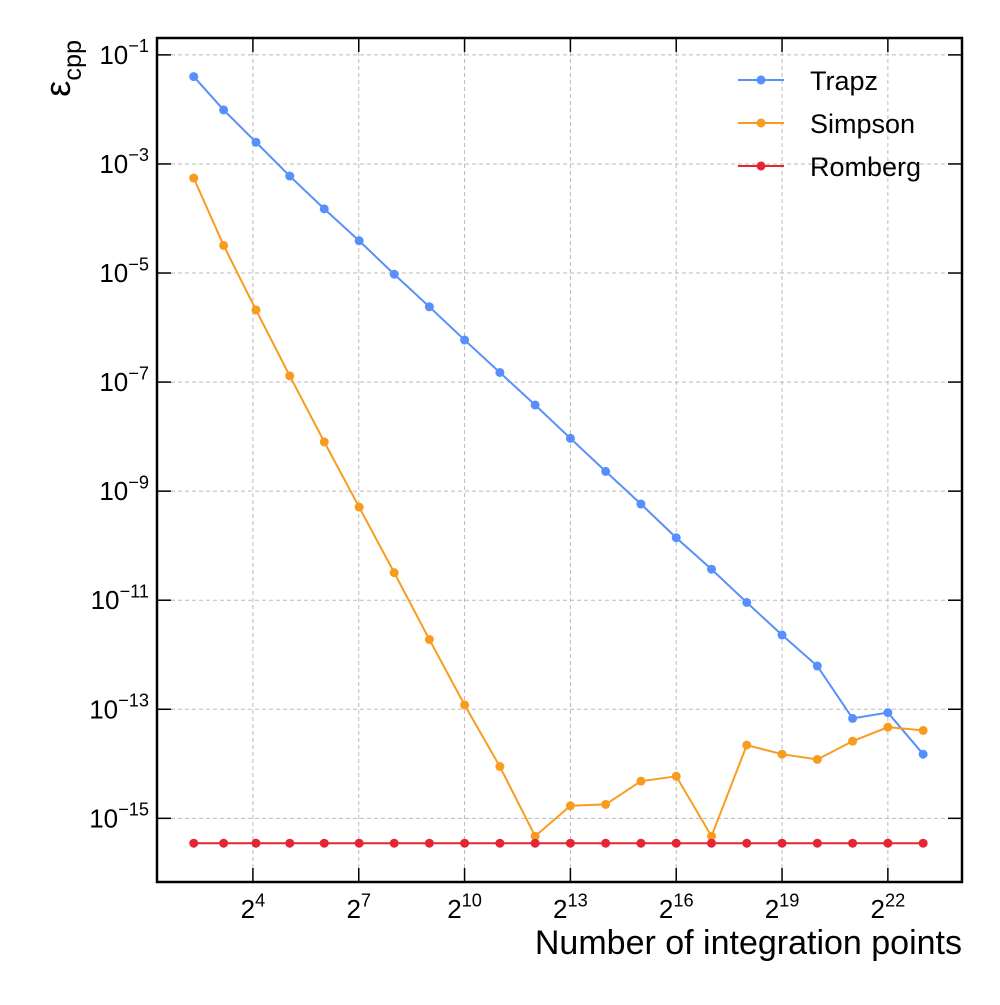 The width and height of the screenshot is (1000, 1005). Describe the element at coordinates (748, 943) in the screenshot. I see `x-axis-label: Number of integration points` at that location.